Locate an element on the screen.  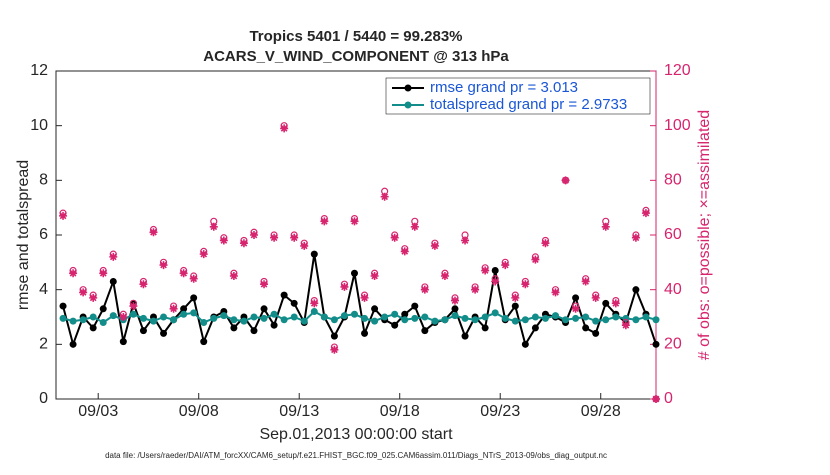
legend-box is located at coordinates (518, 96).